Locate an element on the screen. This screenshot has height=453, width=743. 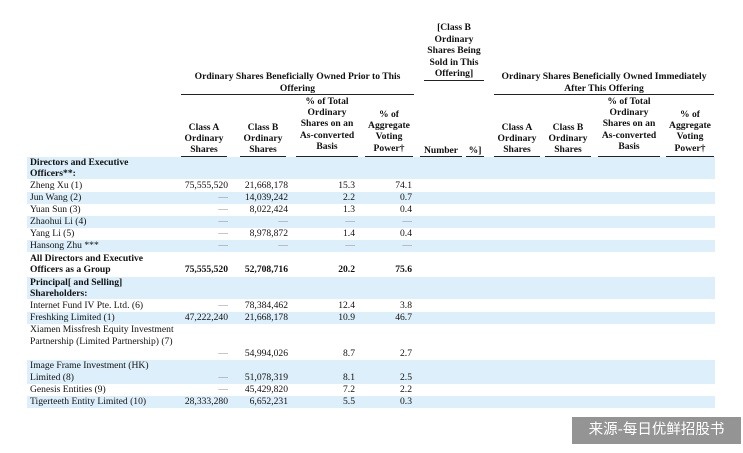
col-line-pct-vote is located at coordinates (389, 156).